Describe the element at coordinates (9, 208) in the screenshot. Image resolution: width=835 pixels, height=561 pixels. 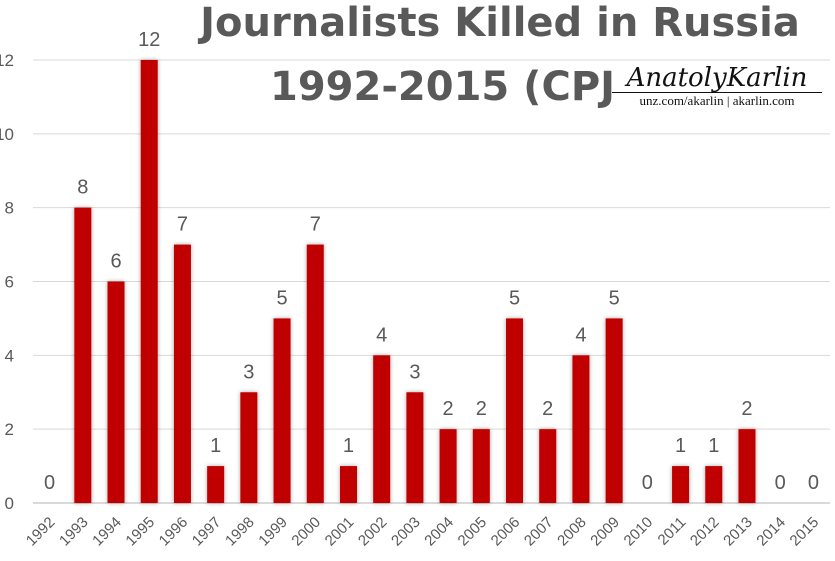
I see `y-tick-label: 8` at that location.